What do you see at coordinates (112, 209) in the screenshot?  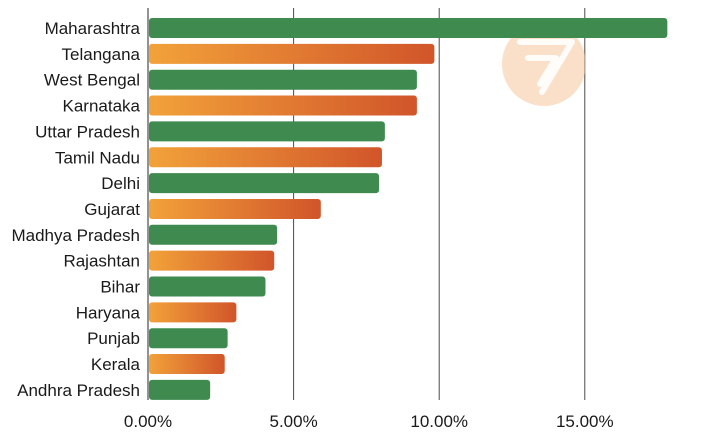 I see `category-label: Gujarat` at bounding box center [112, 209].